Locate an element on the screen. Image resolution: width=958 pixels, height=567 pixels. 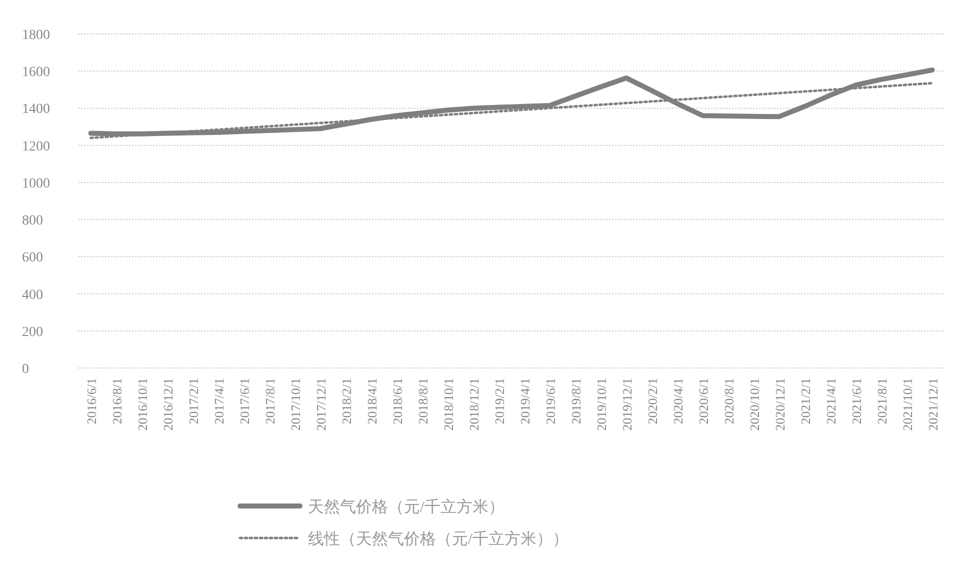
x-tick-label: 2020/6/1 is located at coordinates (703, 401).